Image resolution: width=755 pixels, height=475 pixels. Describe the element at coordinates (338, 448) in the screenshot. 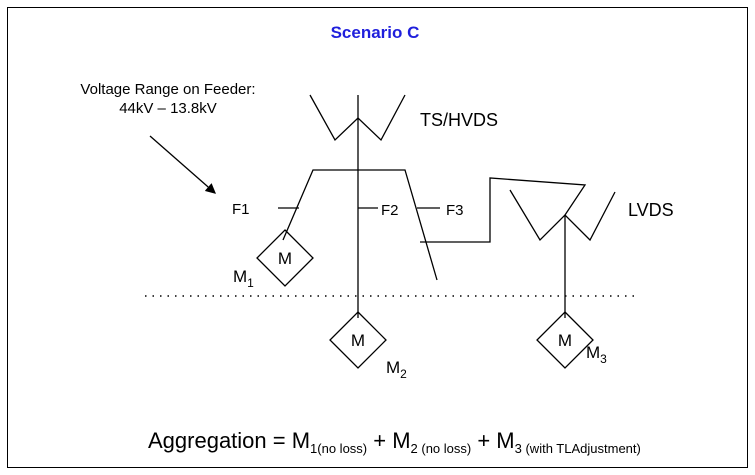

I see `aggregation-subscript: 1(no loss)` at that location.